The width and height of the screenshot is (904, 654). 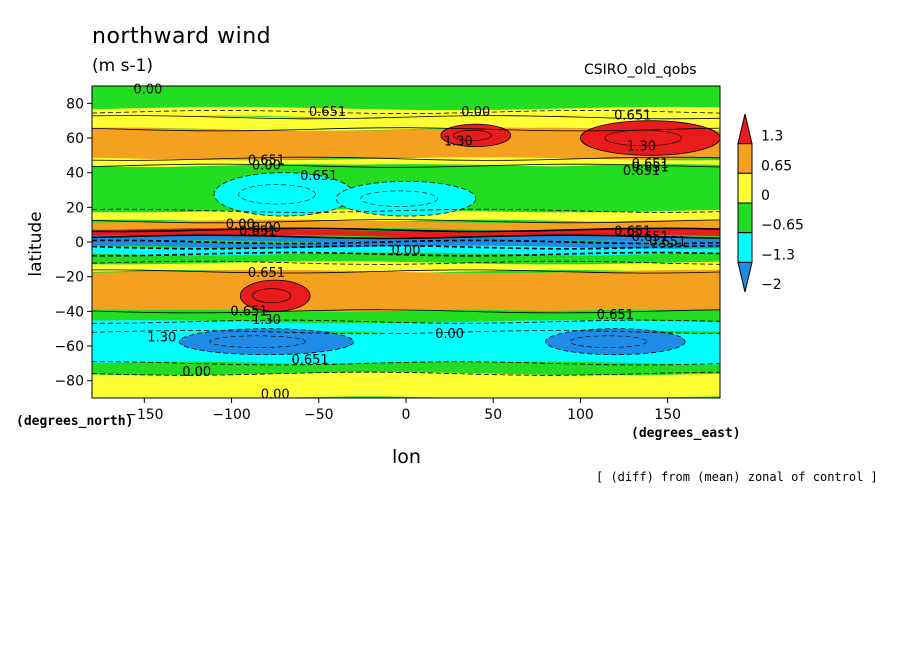 What do you see at coordinates (79, 243) in the screenshot?
I see `y-tick-label: 0` at bounding box center [79, 243].